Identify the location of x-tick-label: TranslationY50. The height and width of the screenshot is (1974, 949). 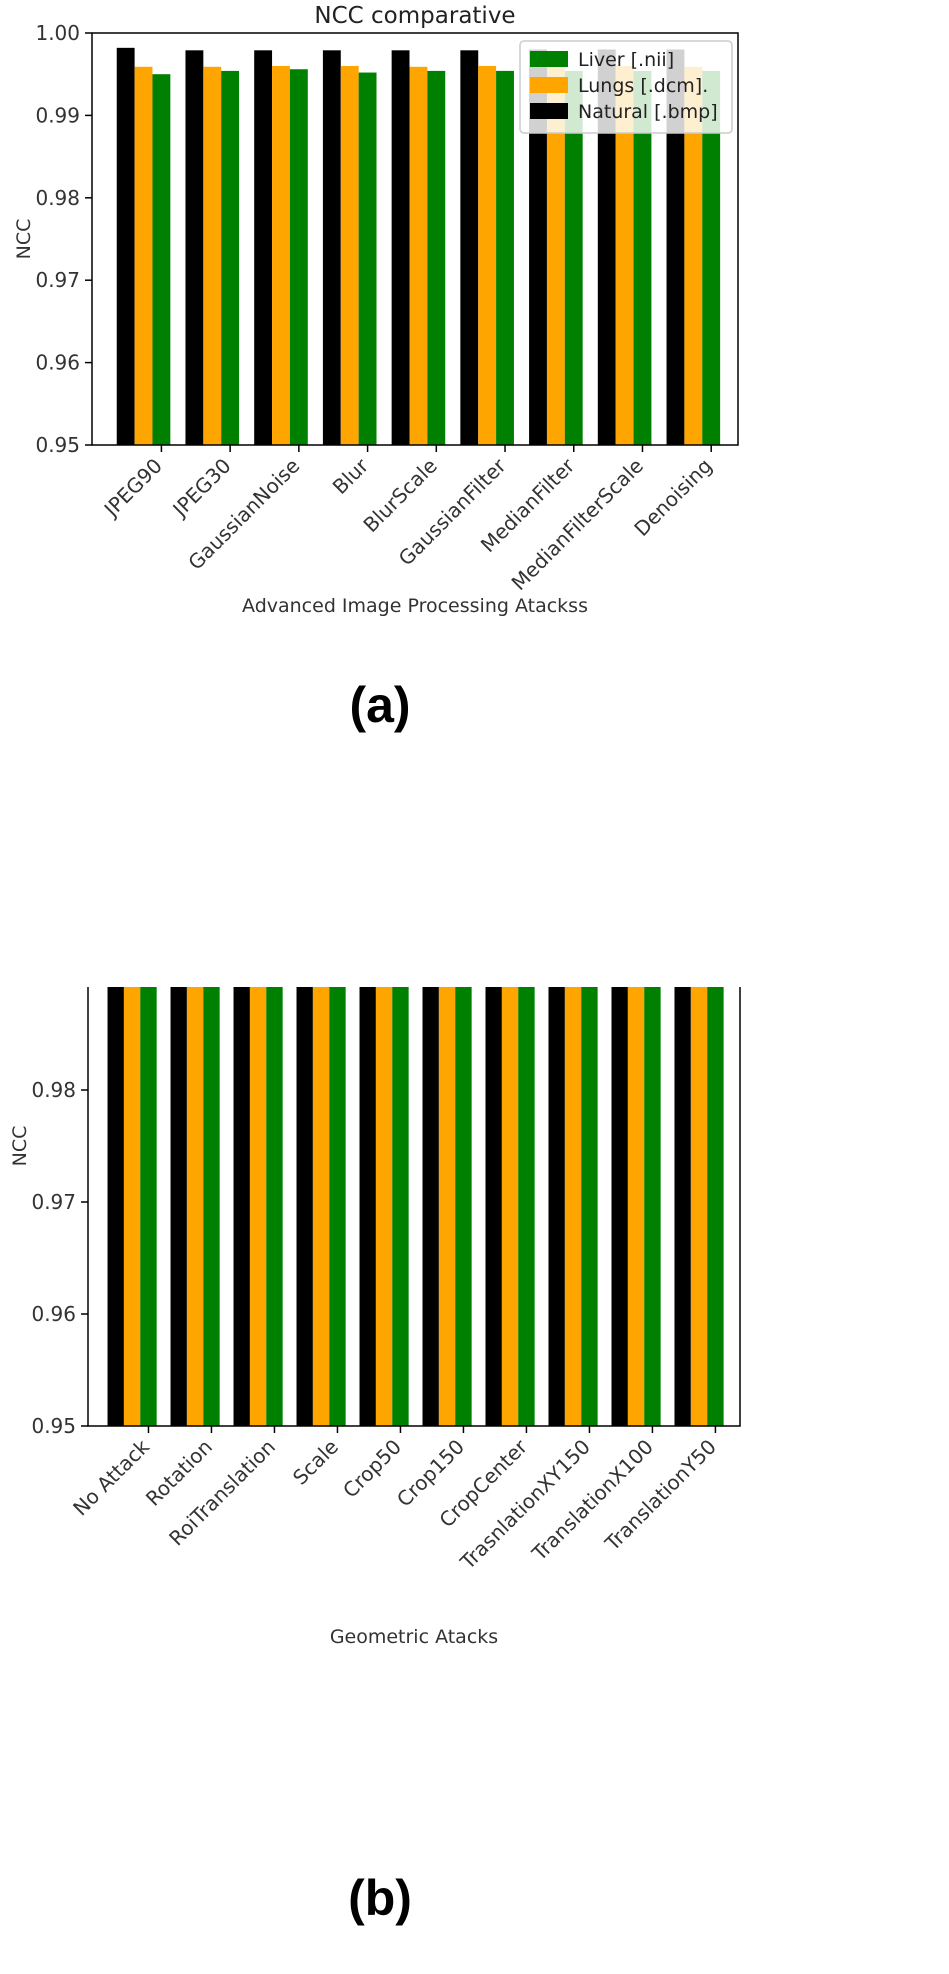
(660, 1495).